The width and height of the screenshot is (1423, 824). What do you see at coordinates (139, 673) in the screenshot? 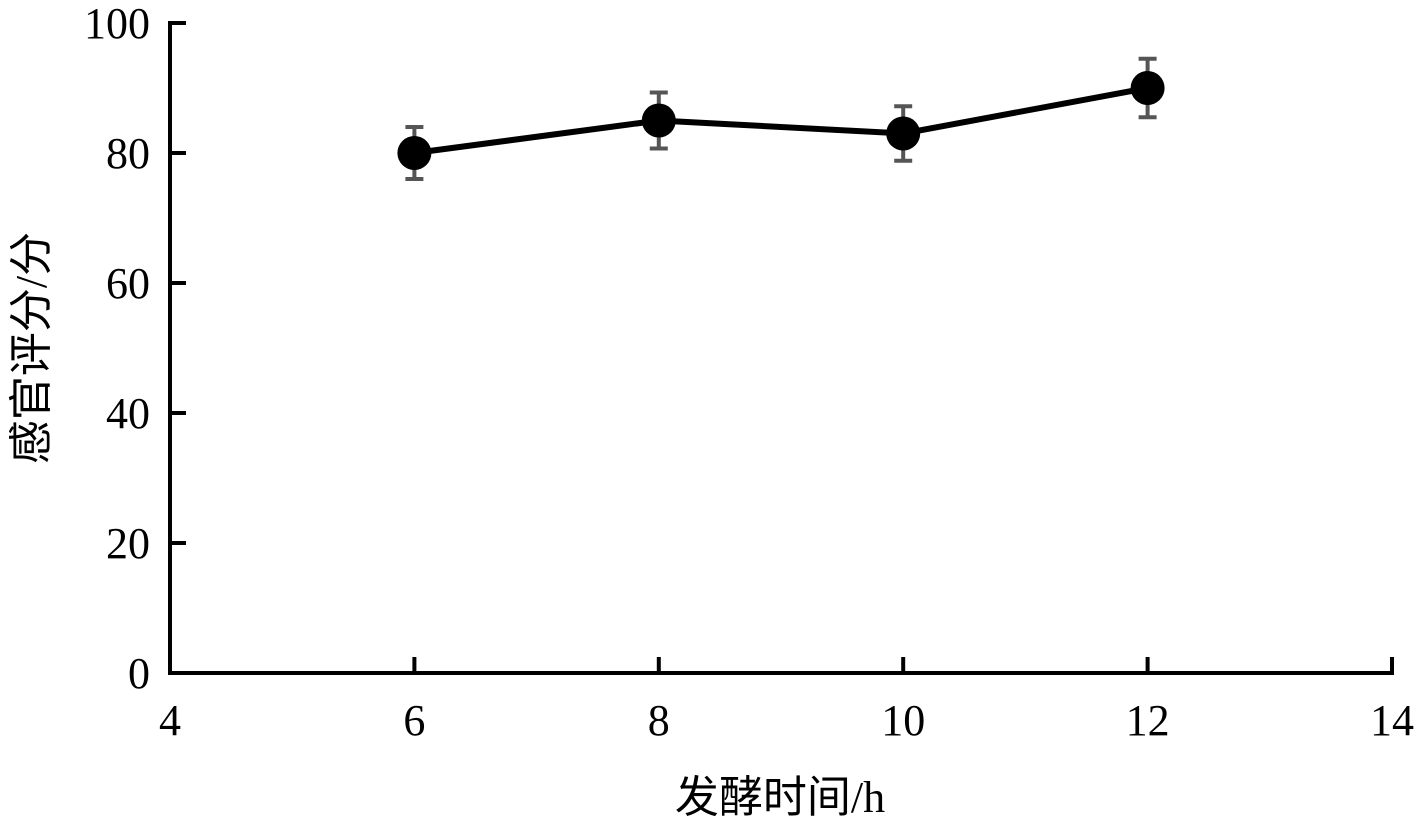
I see `y-tick-label: 0` at bounding box center [139, 673].